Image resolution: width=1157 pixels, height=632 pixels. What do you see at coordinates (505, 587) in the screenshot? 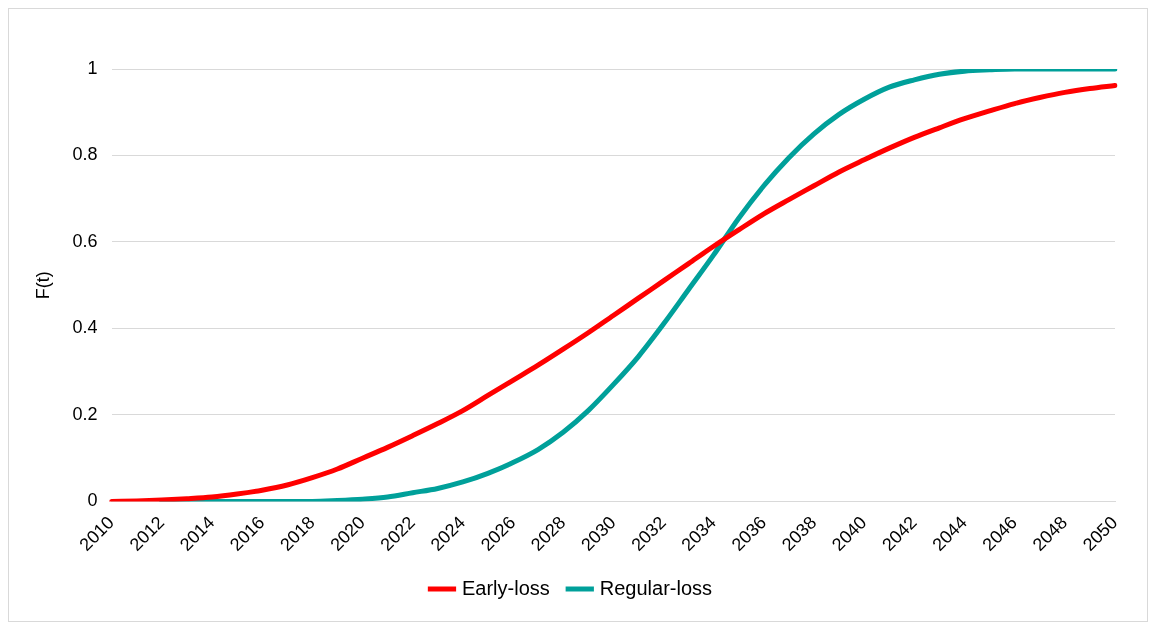
I see `legend-label: Early-loss` at bounding box center [505, 587].